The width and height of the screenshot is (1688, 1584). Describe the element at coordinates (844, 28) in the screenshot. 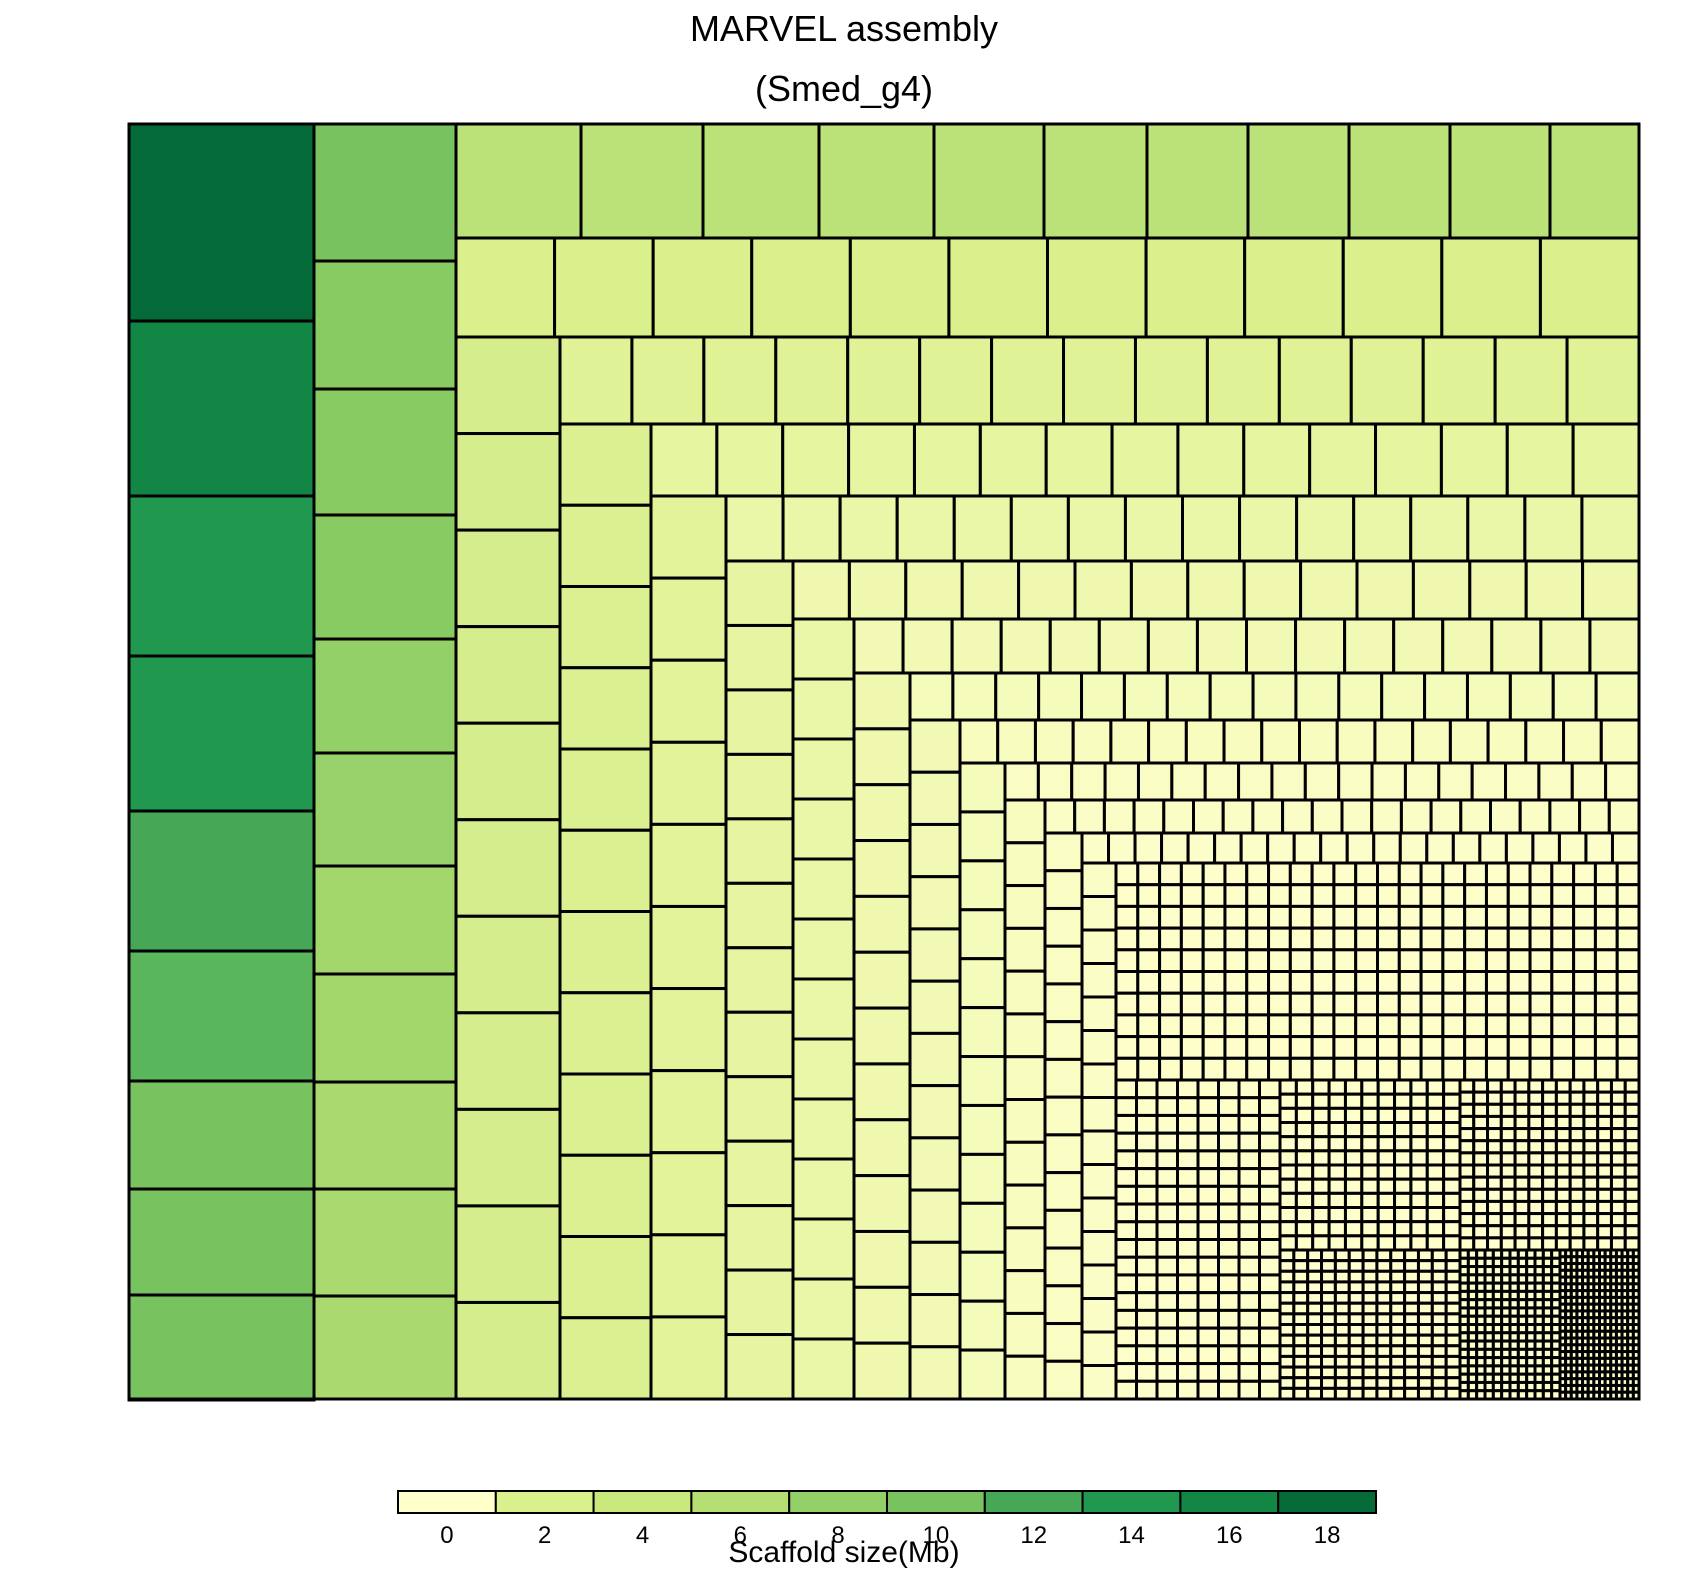

I see `chart-title: MARVEL assembly` at that location.